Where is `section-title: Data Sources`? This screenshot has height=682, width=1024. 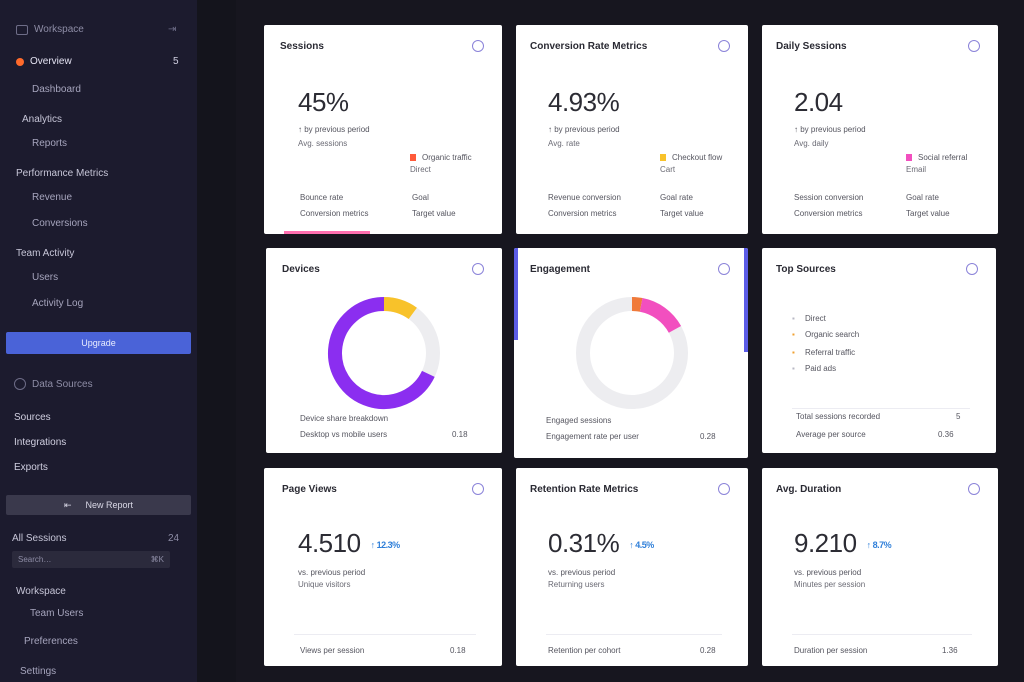 section-title: Data Sources is located at coordinates (62, 384).